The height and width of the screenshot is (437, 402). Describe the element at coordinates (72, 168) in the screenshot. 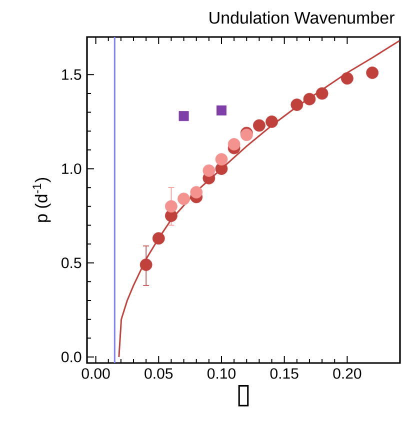

I see `y-tick-label: 1.0` at that location.